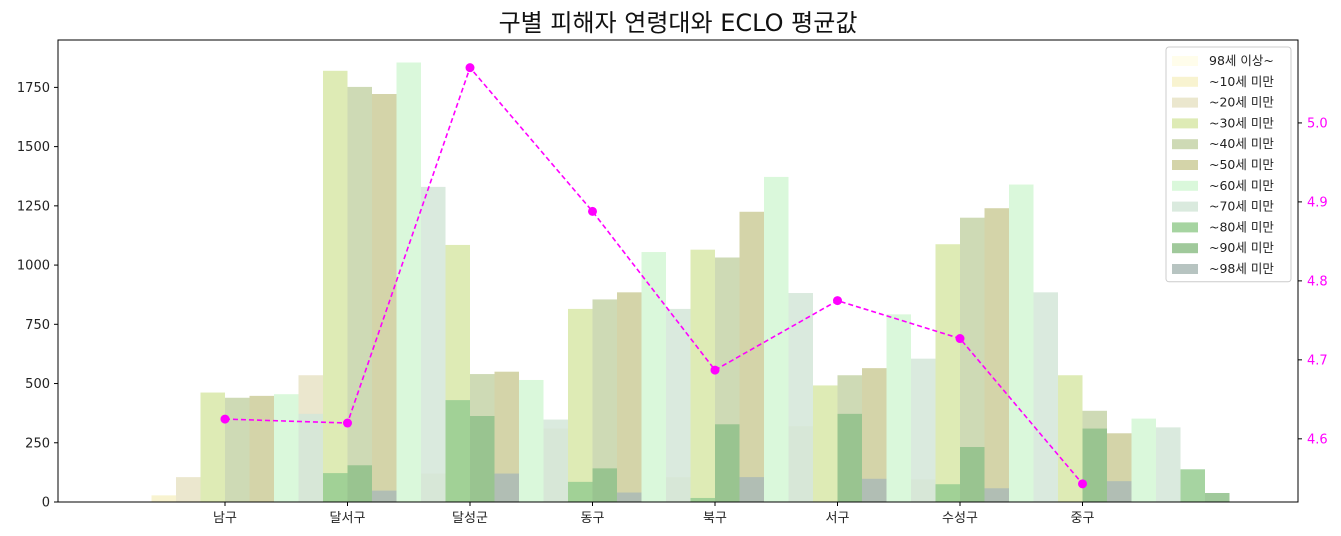 The image size is (1341, 536). I want to click on legend-label: ~90세 미만, so click(1241, 247).